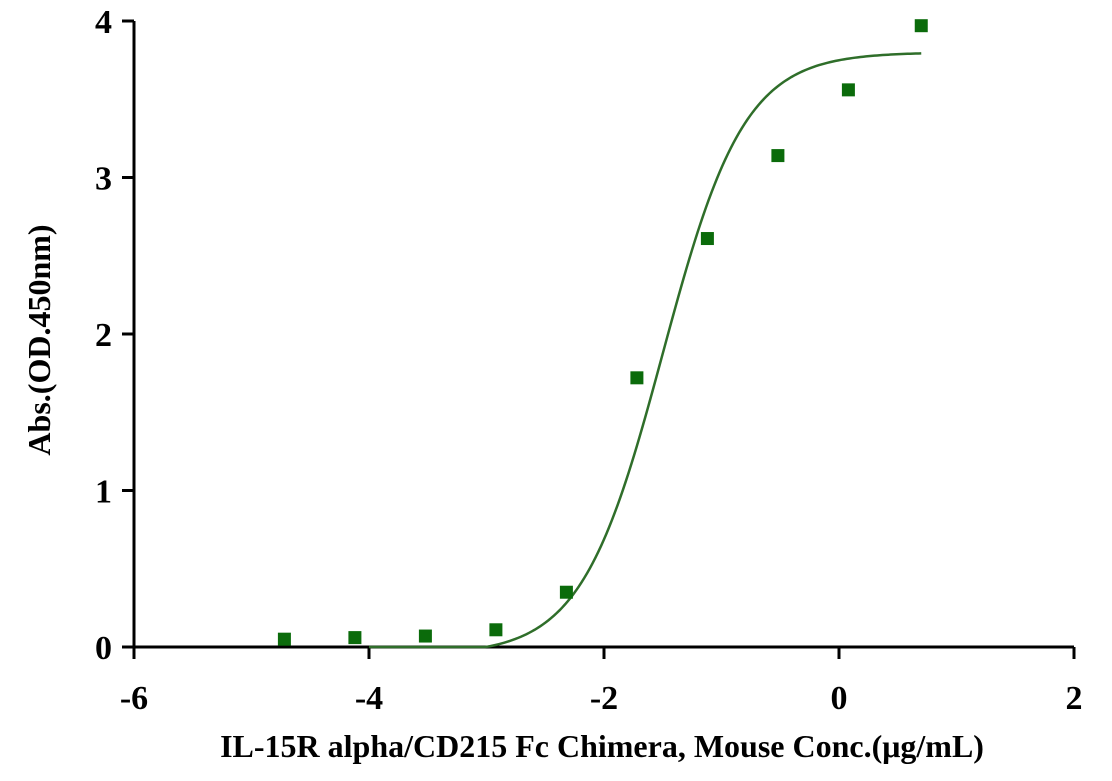  Describe the element at coordinates (39, 339) in the screenshot. I see `y-axis-title: Abs.(OD.450nm)` at that location.